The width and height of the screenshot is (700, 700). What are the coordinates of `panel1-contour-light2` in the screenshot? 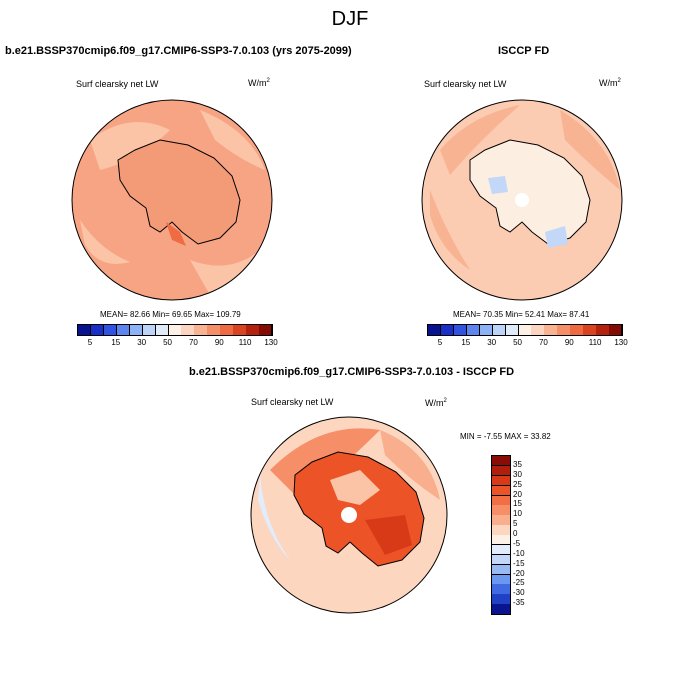 It's located at (232, 140).